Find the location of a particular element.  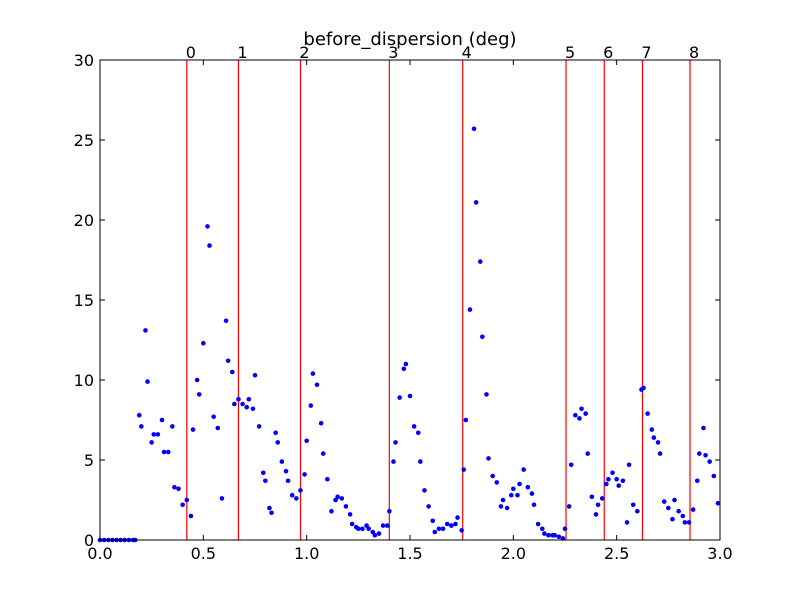

y-tick-label: 10 is located at coordinates (84, 380).